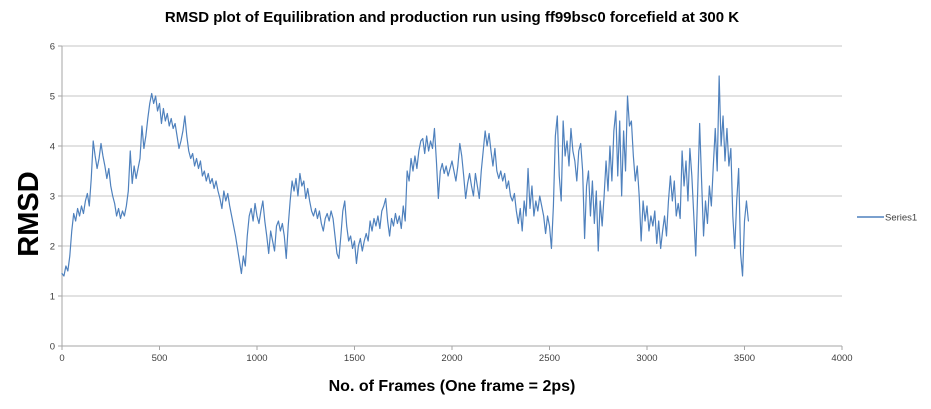 This screenshot has height=409, width=931. What do you see at coordinates (61, 358) in the screenshot?
I see `x-tick-label: 0` at bounding box center [61, 358].